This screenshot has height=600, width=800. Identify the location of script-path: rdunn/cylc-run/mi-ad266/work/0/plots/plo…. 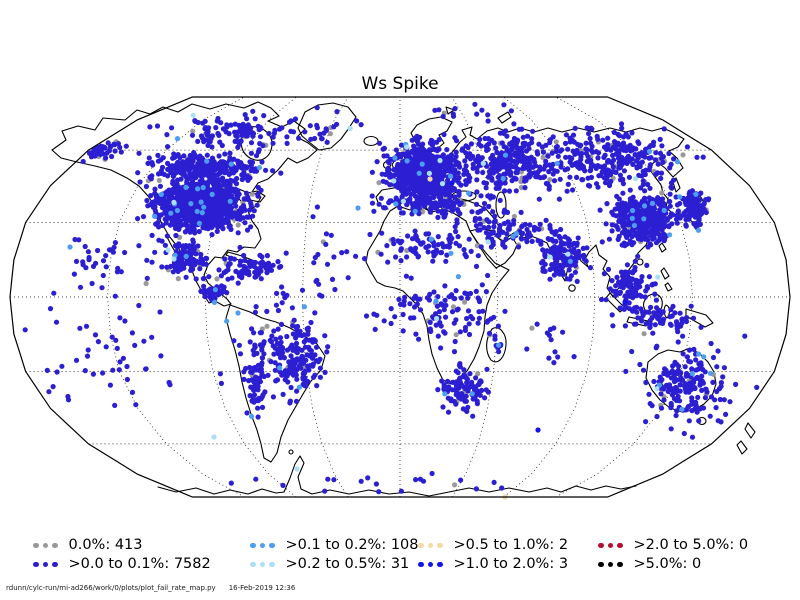
(111, 588).